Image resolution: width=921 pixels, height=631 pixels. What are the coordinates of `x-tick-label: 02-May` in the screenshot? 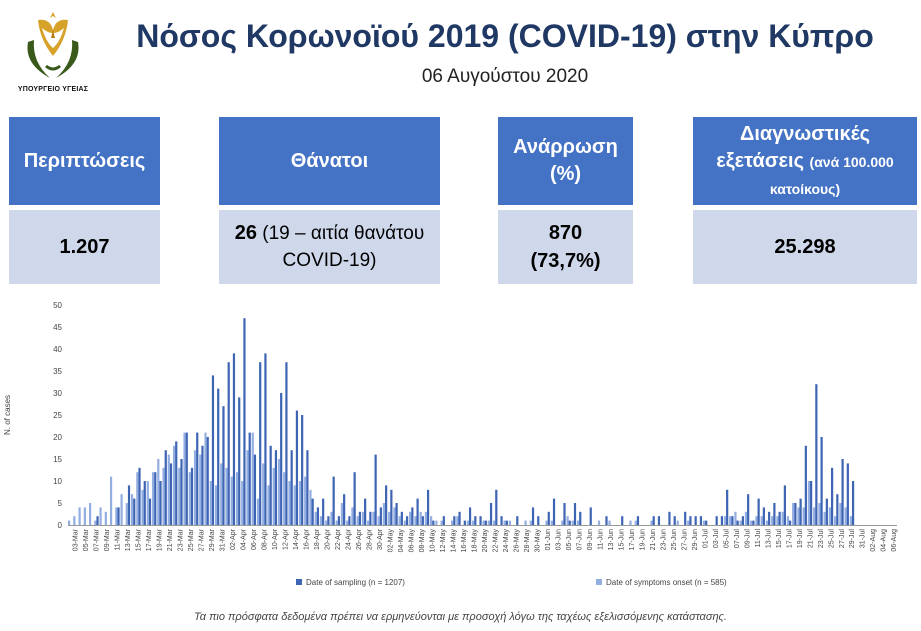 It's located at (391, 541).